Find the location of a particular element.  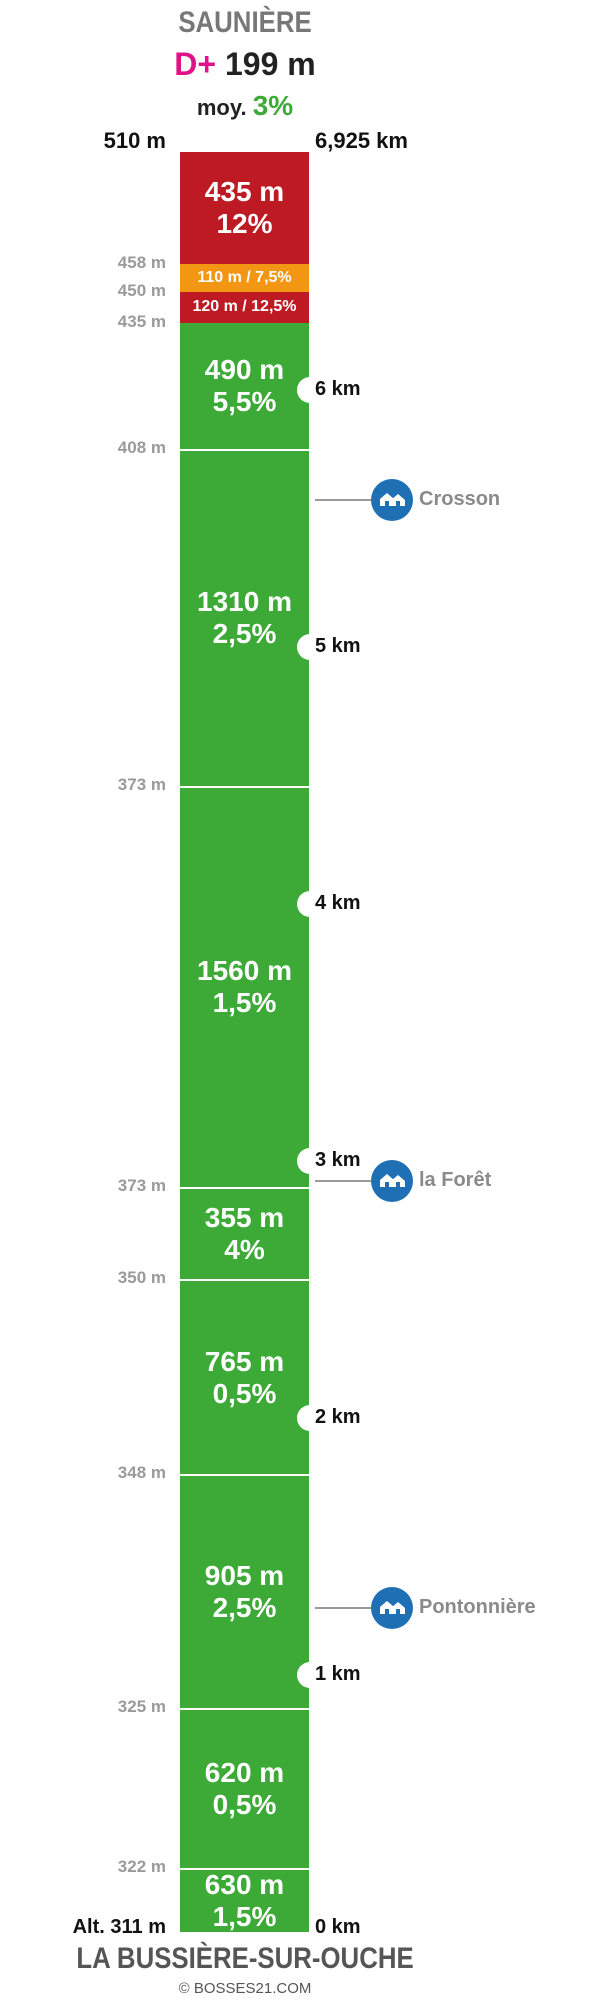

segment-grade: 5,5% is located at coordinates (244, 401).